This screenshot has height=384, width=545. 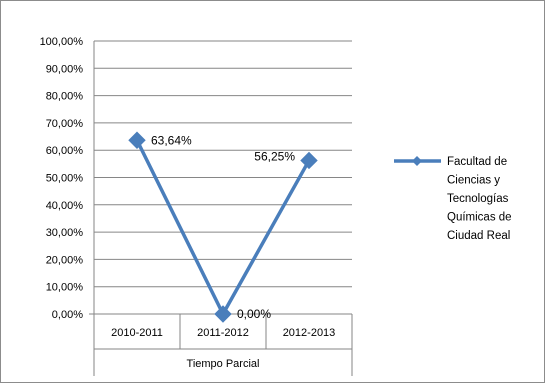 I want to click on x-tick-label: 2012-2013, so click(x=309, y=333).